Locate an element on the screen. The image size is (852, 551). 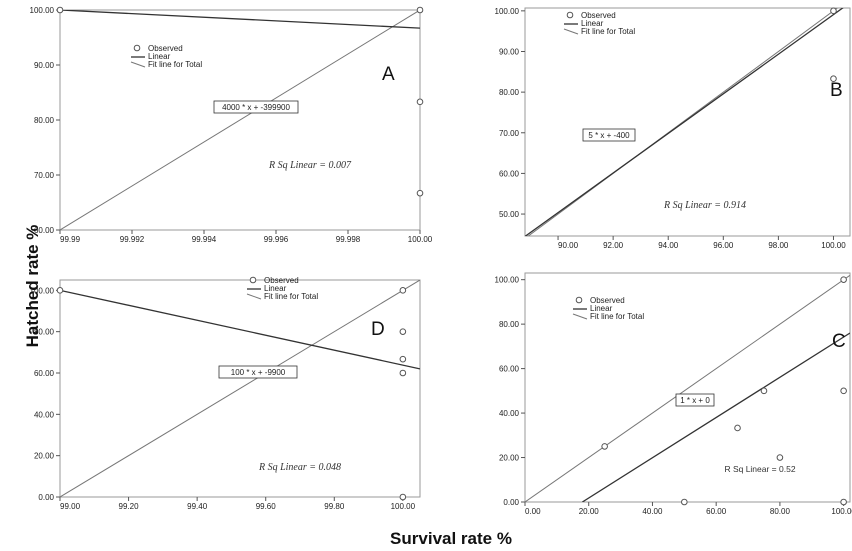
r-squared: R Sq Linear = 0.048 is located at coordinates (299, 467).